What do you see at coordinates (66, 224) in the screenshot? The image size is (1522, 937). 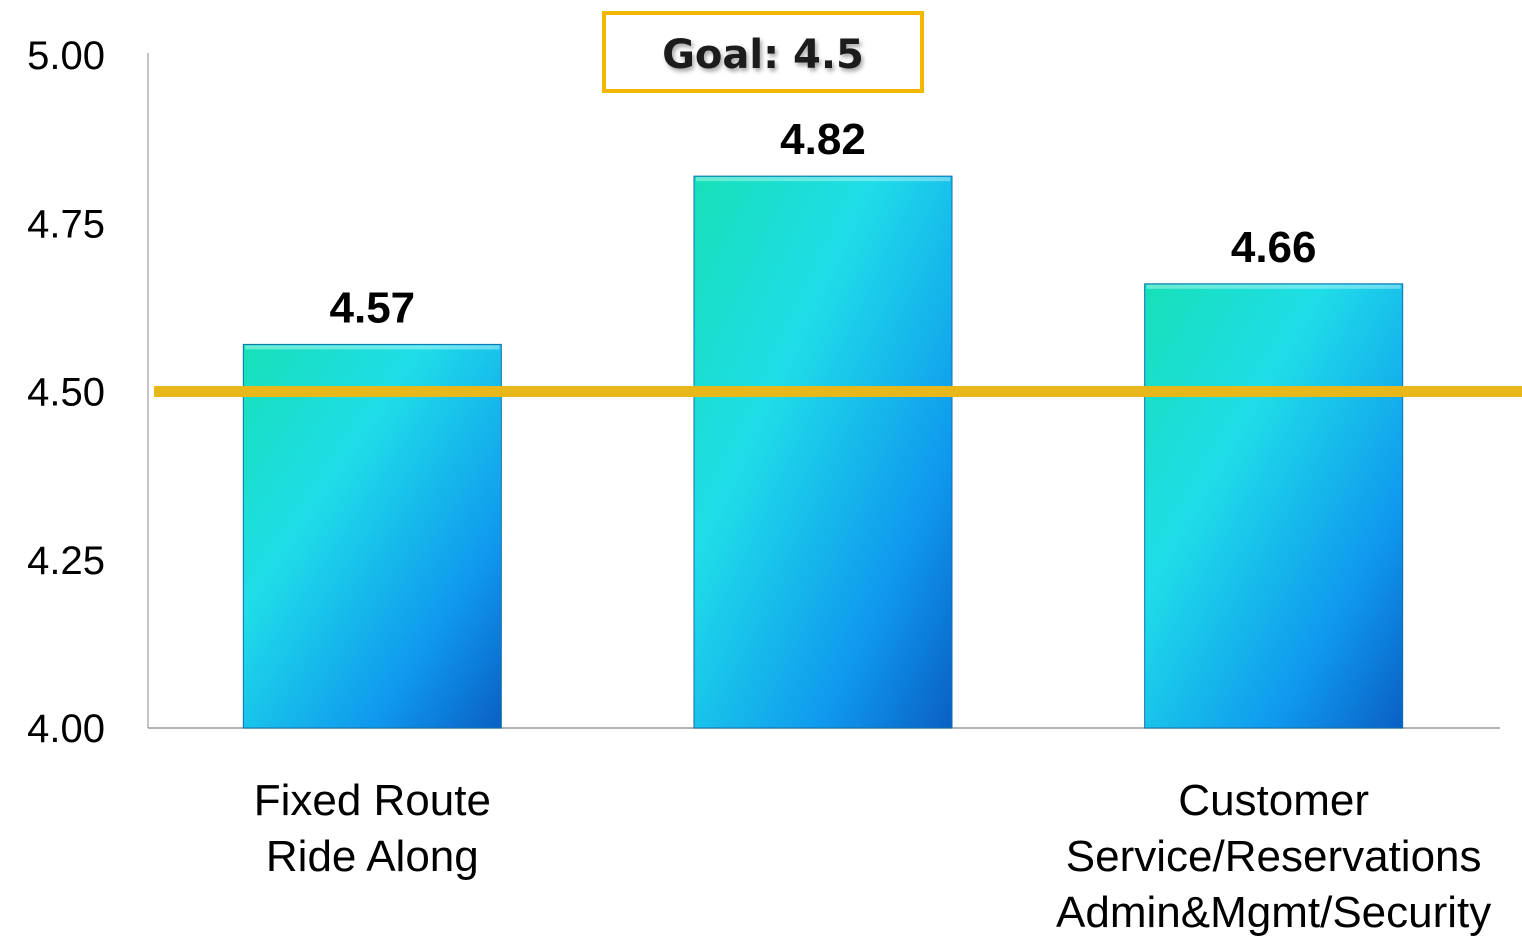 I see `y-tick-label: 4.75` at bounding box center [66, 224].